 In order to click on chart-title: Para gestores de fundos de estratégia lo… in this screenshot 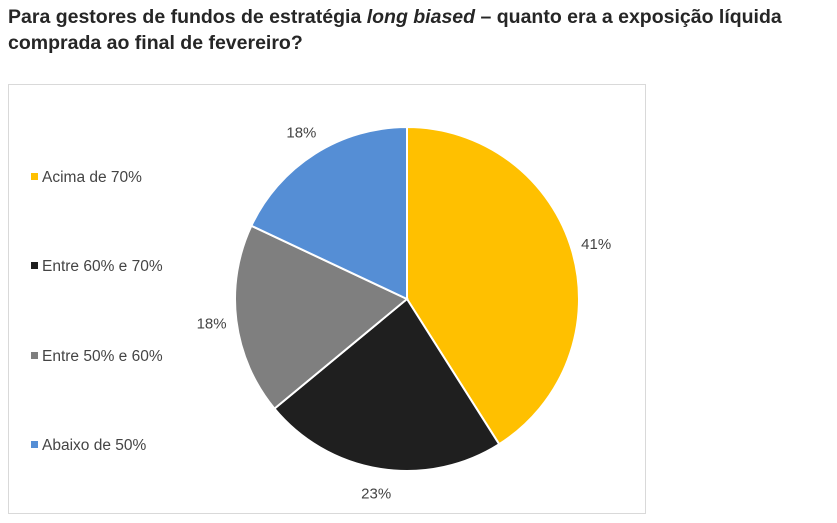, I will do `click(395, 30)`.